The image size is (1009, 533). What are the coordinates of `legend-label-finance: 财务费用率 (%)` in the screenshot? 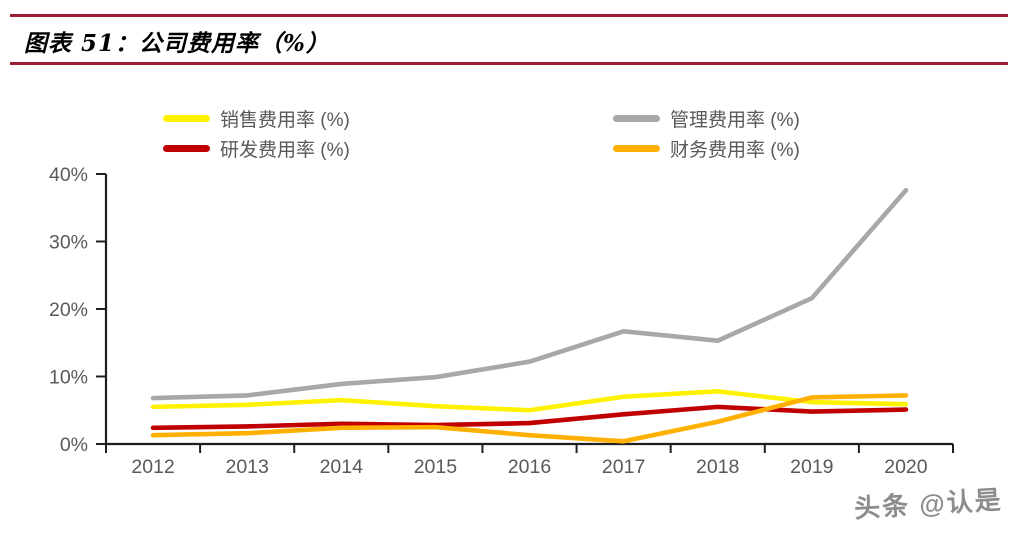 It's located at (735, 150).